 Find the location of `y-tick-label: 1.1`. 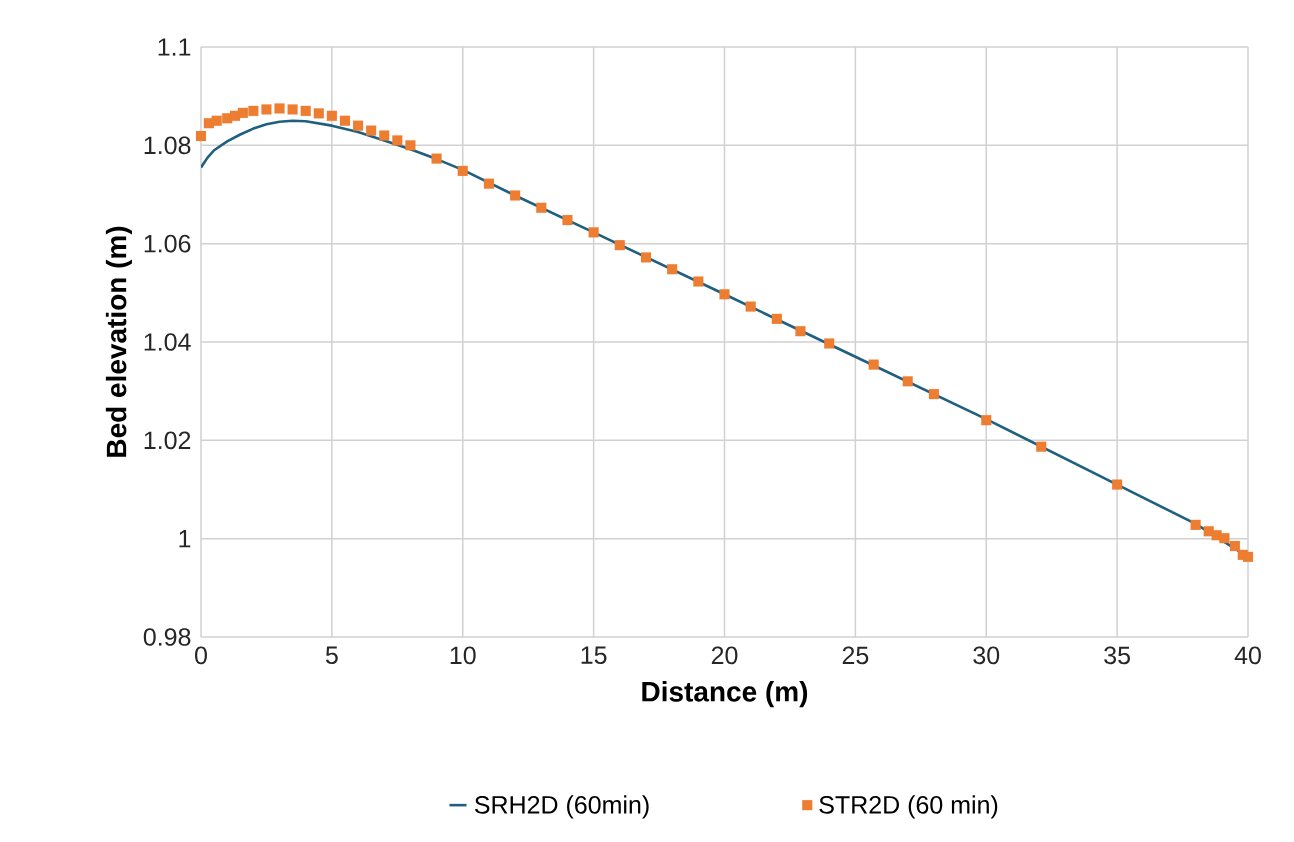

y-tick-label: 1.1 is located at coordinates (174, 47).